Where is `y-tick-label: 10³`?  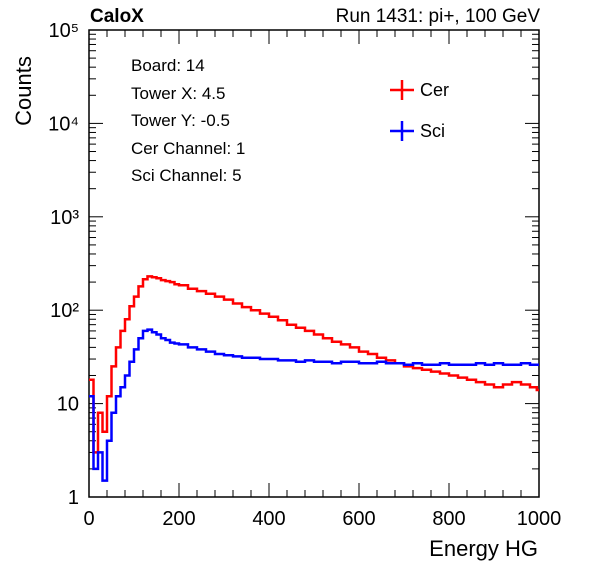 y-tick-label: 10³ is located at coordinates (64, 218).